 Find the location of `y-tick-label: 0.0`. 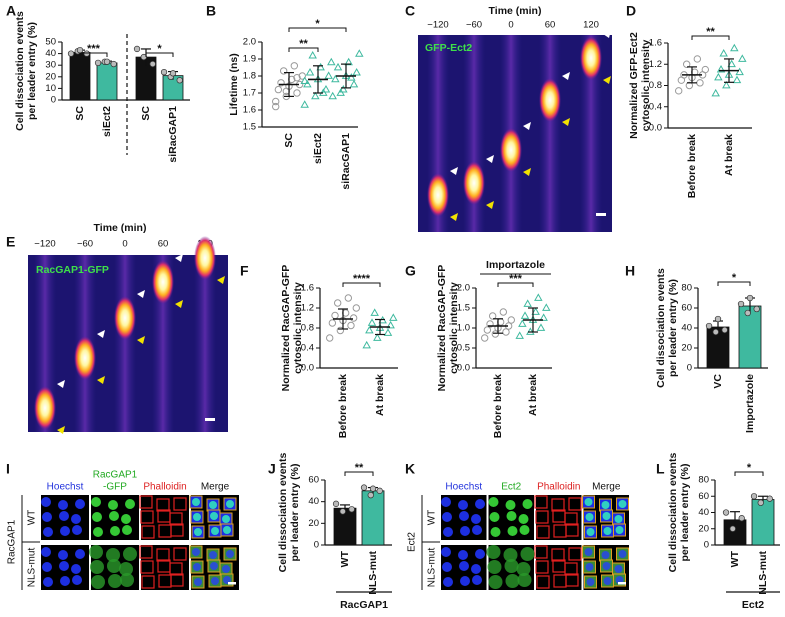

y-tick-label: 0.0 is located at coordinates (655, 128).